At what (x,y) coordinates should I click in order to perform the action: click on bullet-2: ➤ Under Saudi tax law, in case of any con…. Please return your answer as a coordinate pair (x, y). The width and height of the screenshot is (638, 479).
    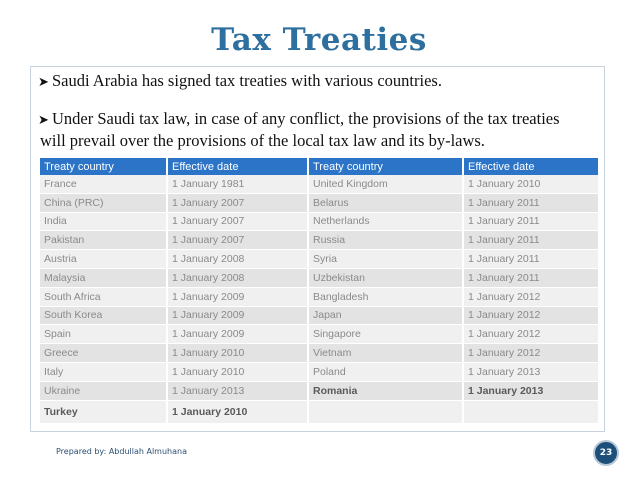
    Looking at the image, I should click on (320, 129).